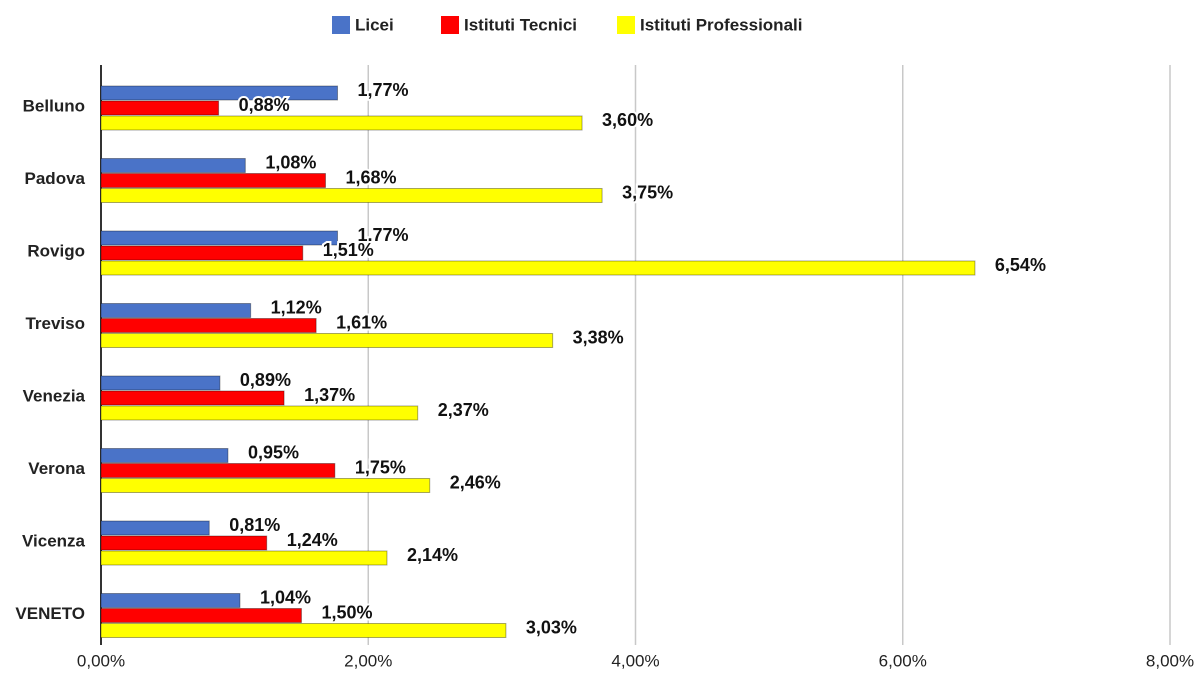 This screenshot has width=1201, height=674. What do you see at coordinates (903, 660) in the screenshot?
I see `x-tick-label: 6,00%` at bounding box center [903, 660].